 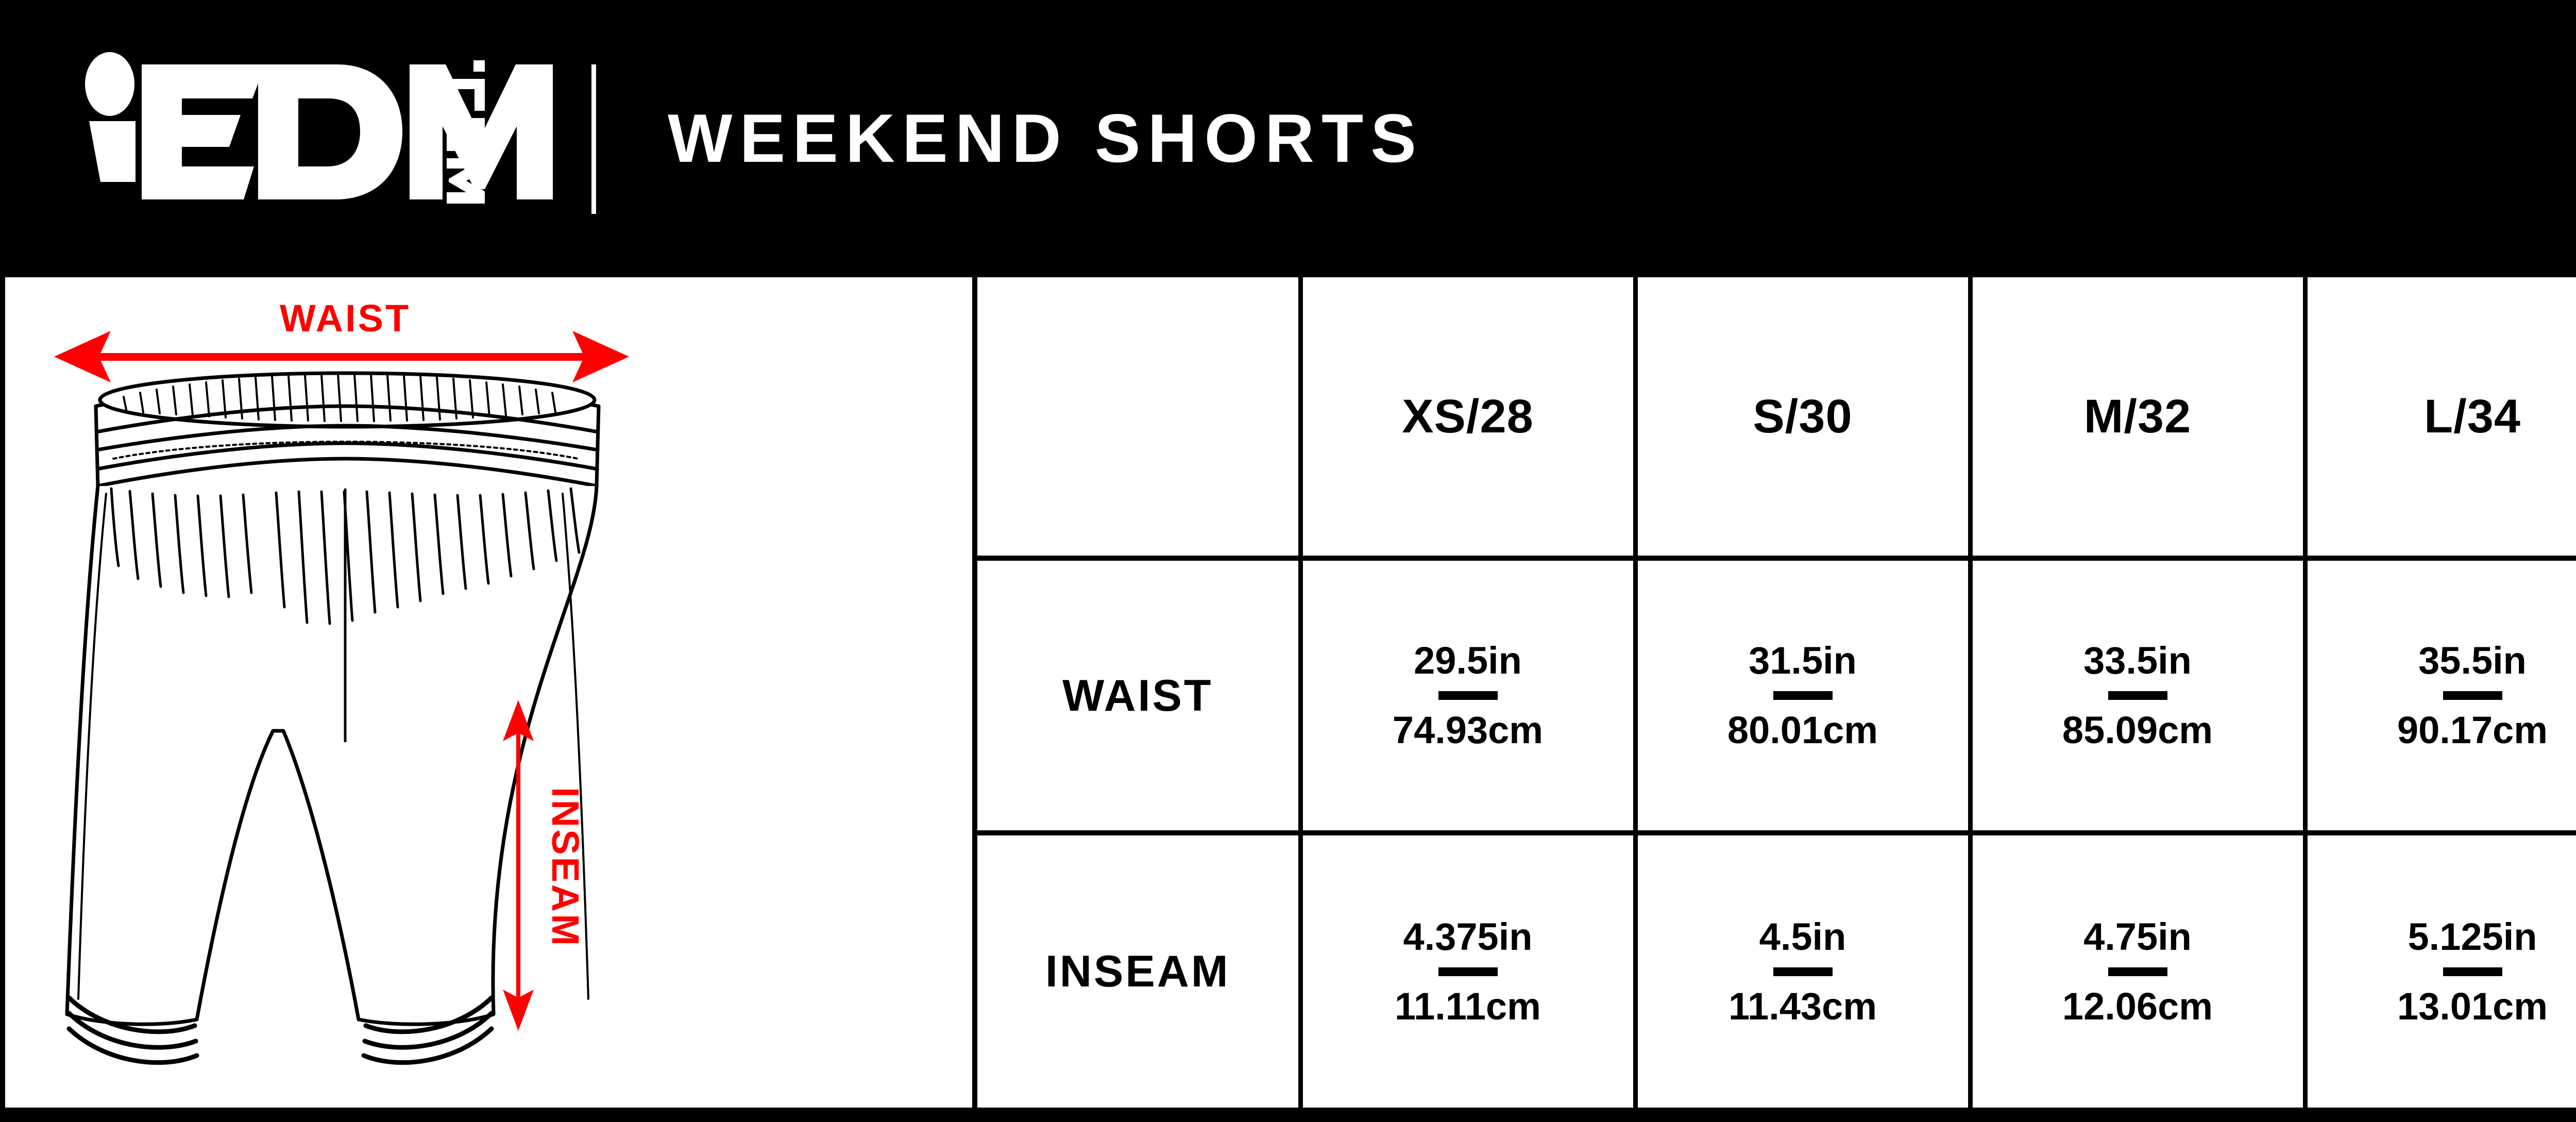 What do you see at coordinates (593, 139) in the screenshot?
I see `header-divider` at bounding box center [593, 139].